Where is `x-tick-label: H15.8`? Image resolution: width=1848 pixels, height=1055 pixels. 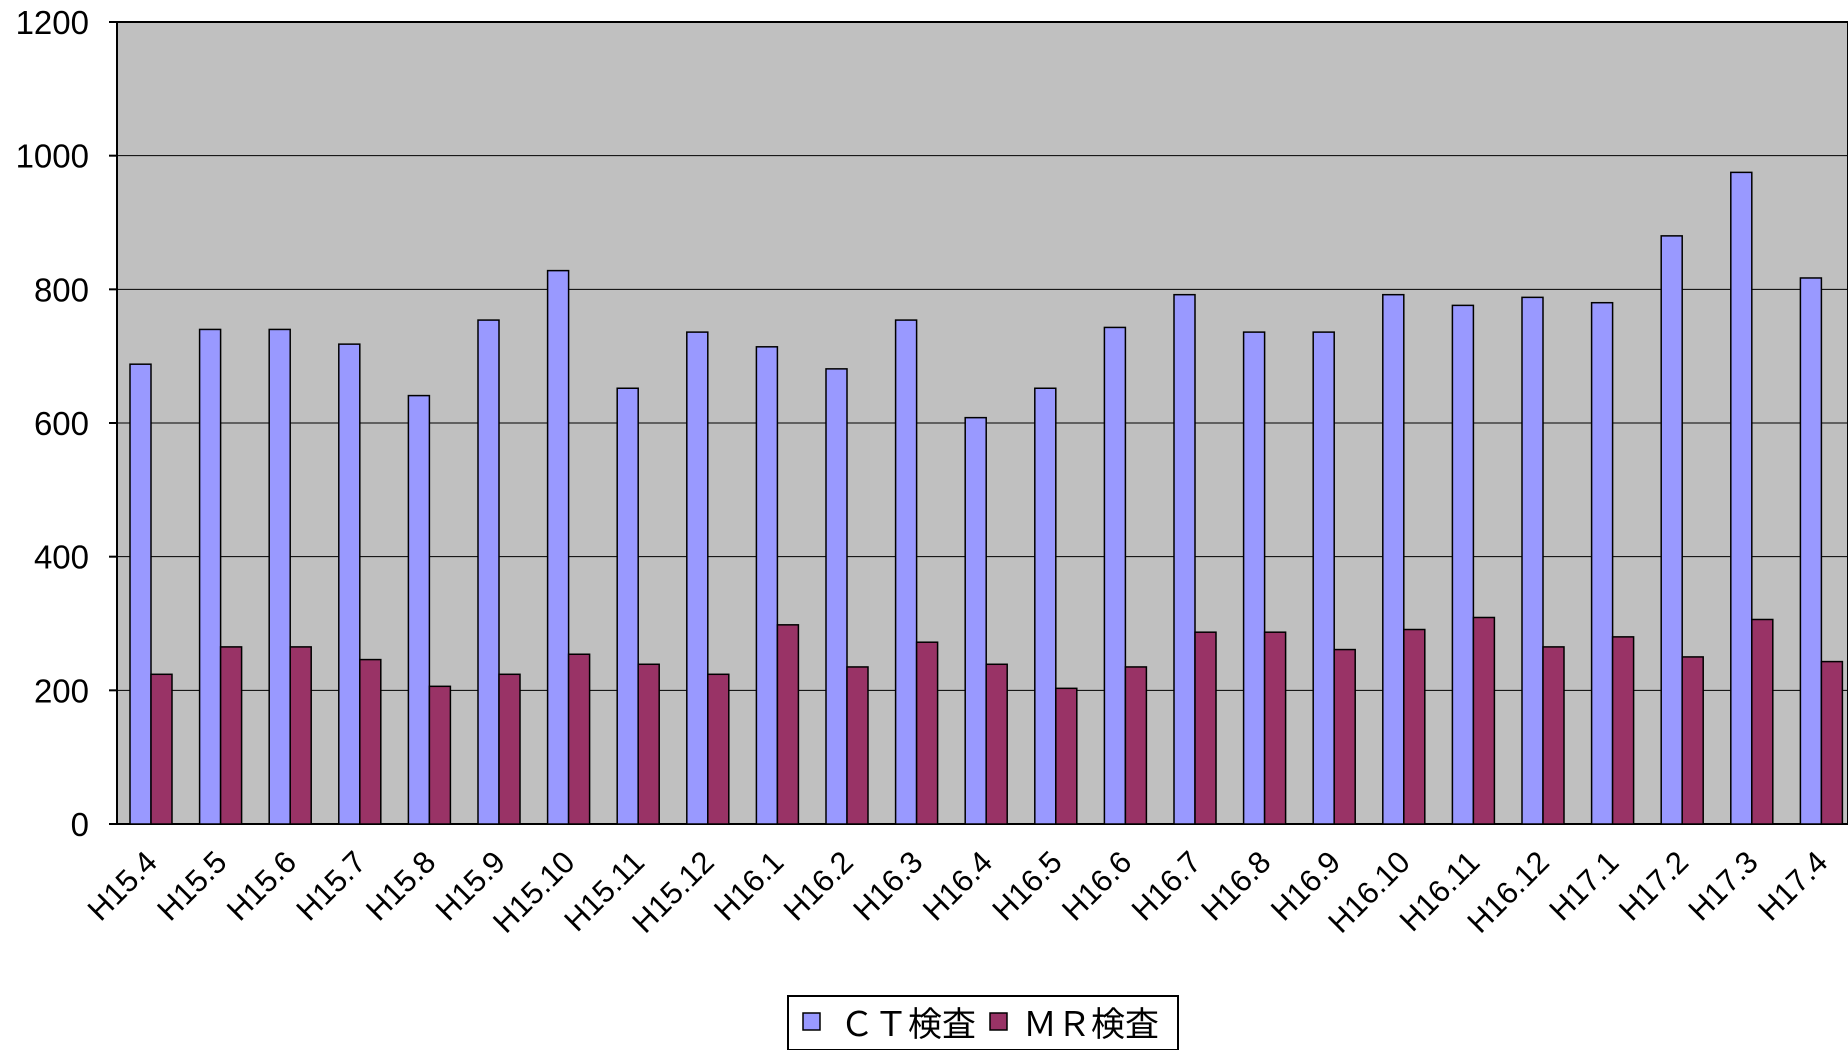 x-tick-label: H15.8 is located at coordinates (400, 885).